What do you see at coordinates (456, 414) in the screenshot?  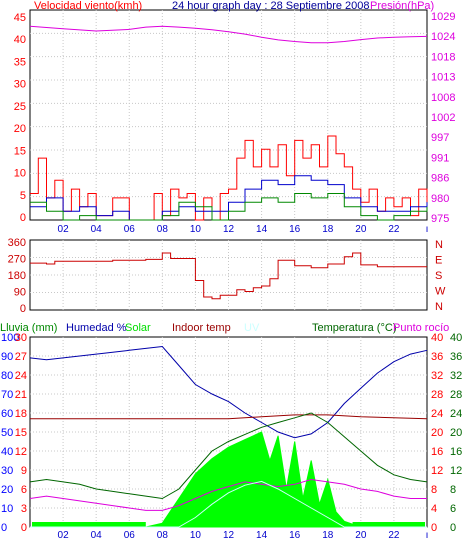 I see `temp-tick-label-right: 24` at bounding box center [456, 414].